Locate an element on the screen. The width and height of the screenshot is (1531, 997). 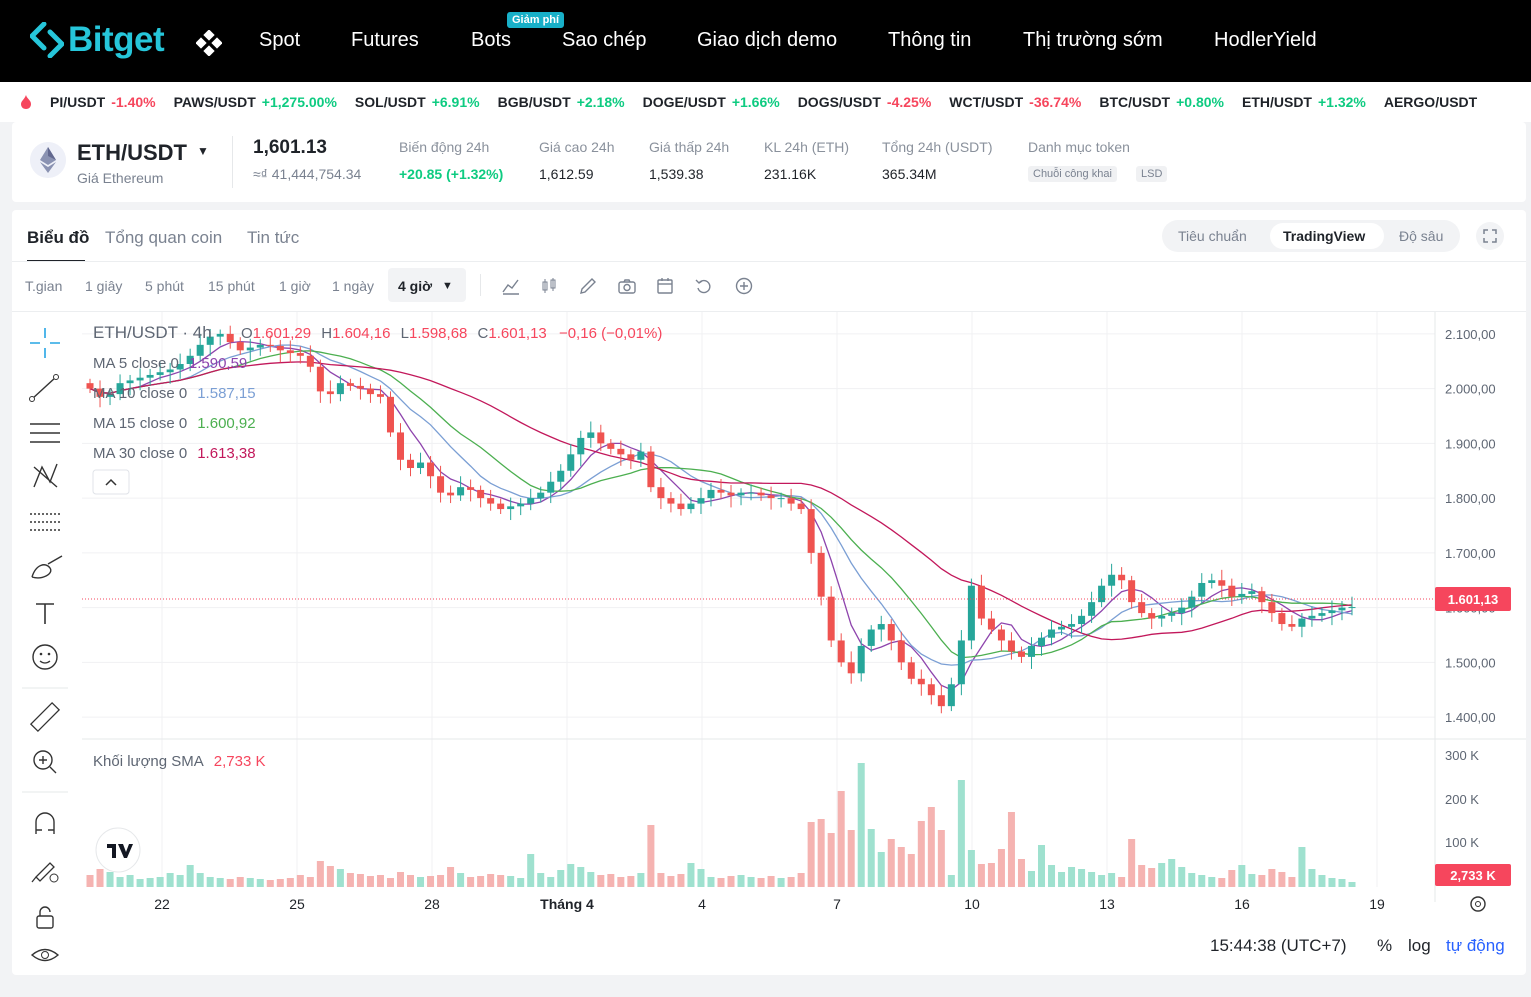
ticker-item: AERGO/USDT is located at coordinates (1430, 102).